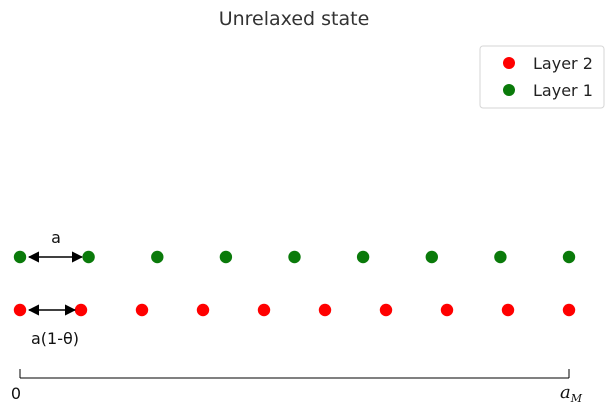 The image size is (606, 402). I want to click on layer-1-points, so click(294, 257).